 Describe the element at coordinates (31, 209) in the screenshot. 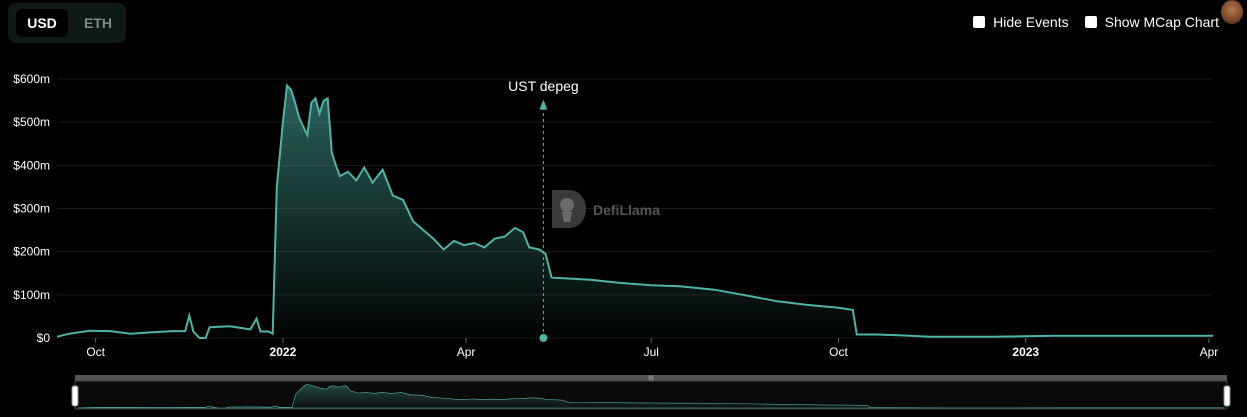

I see `y-tick-label: $300m` at that location.